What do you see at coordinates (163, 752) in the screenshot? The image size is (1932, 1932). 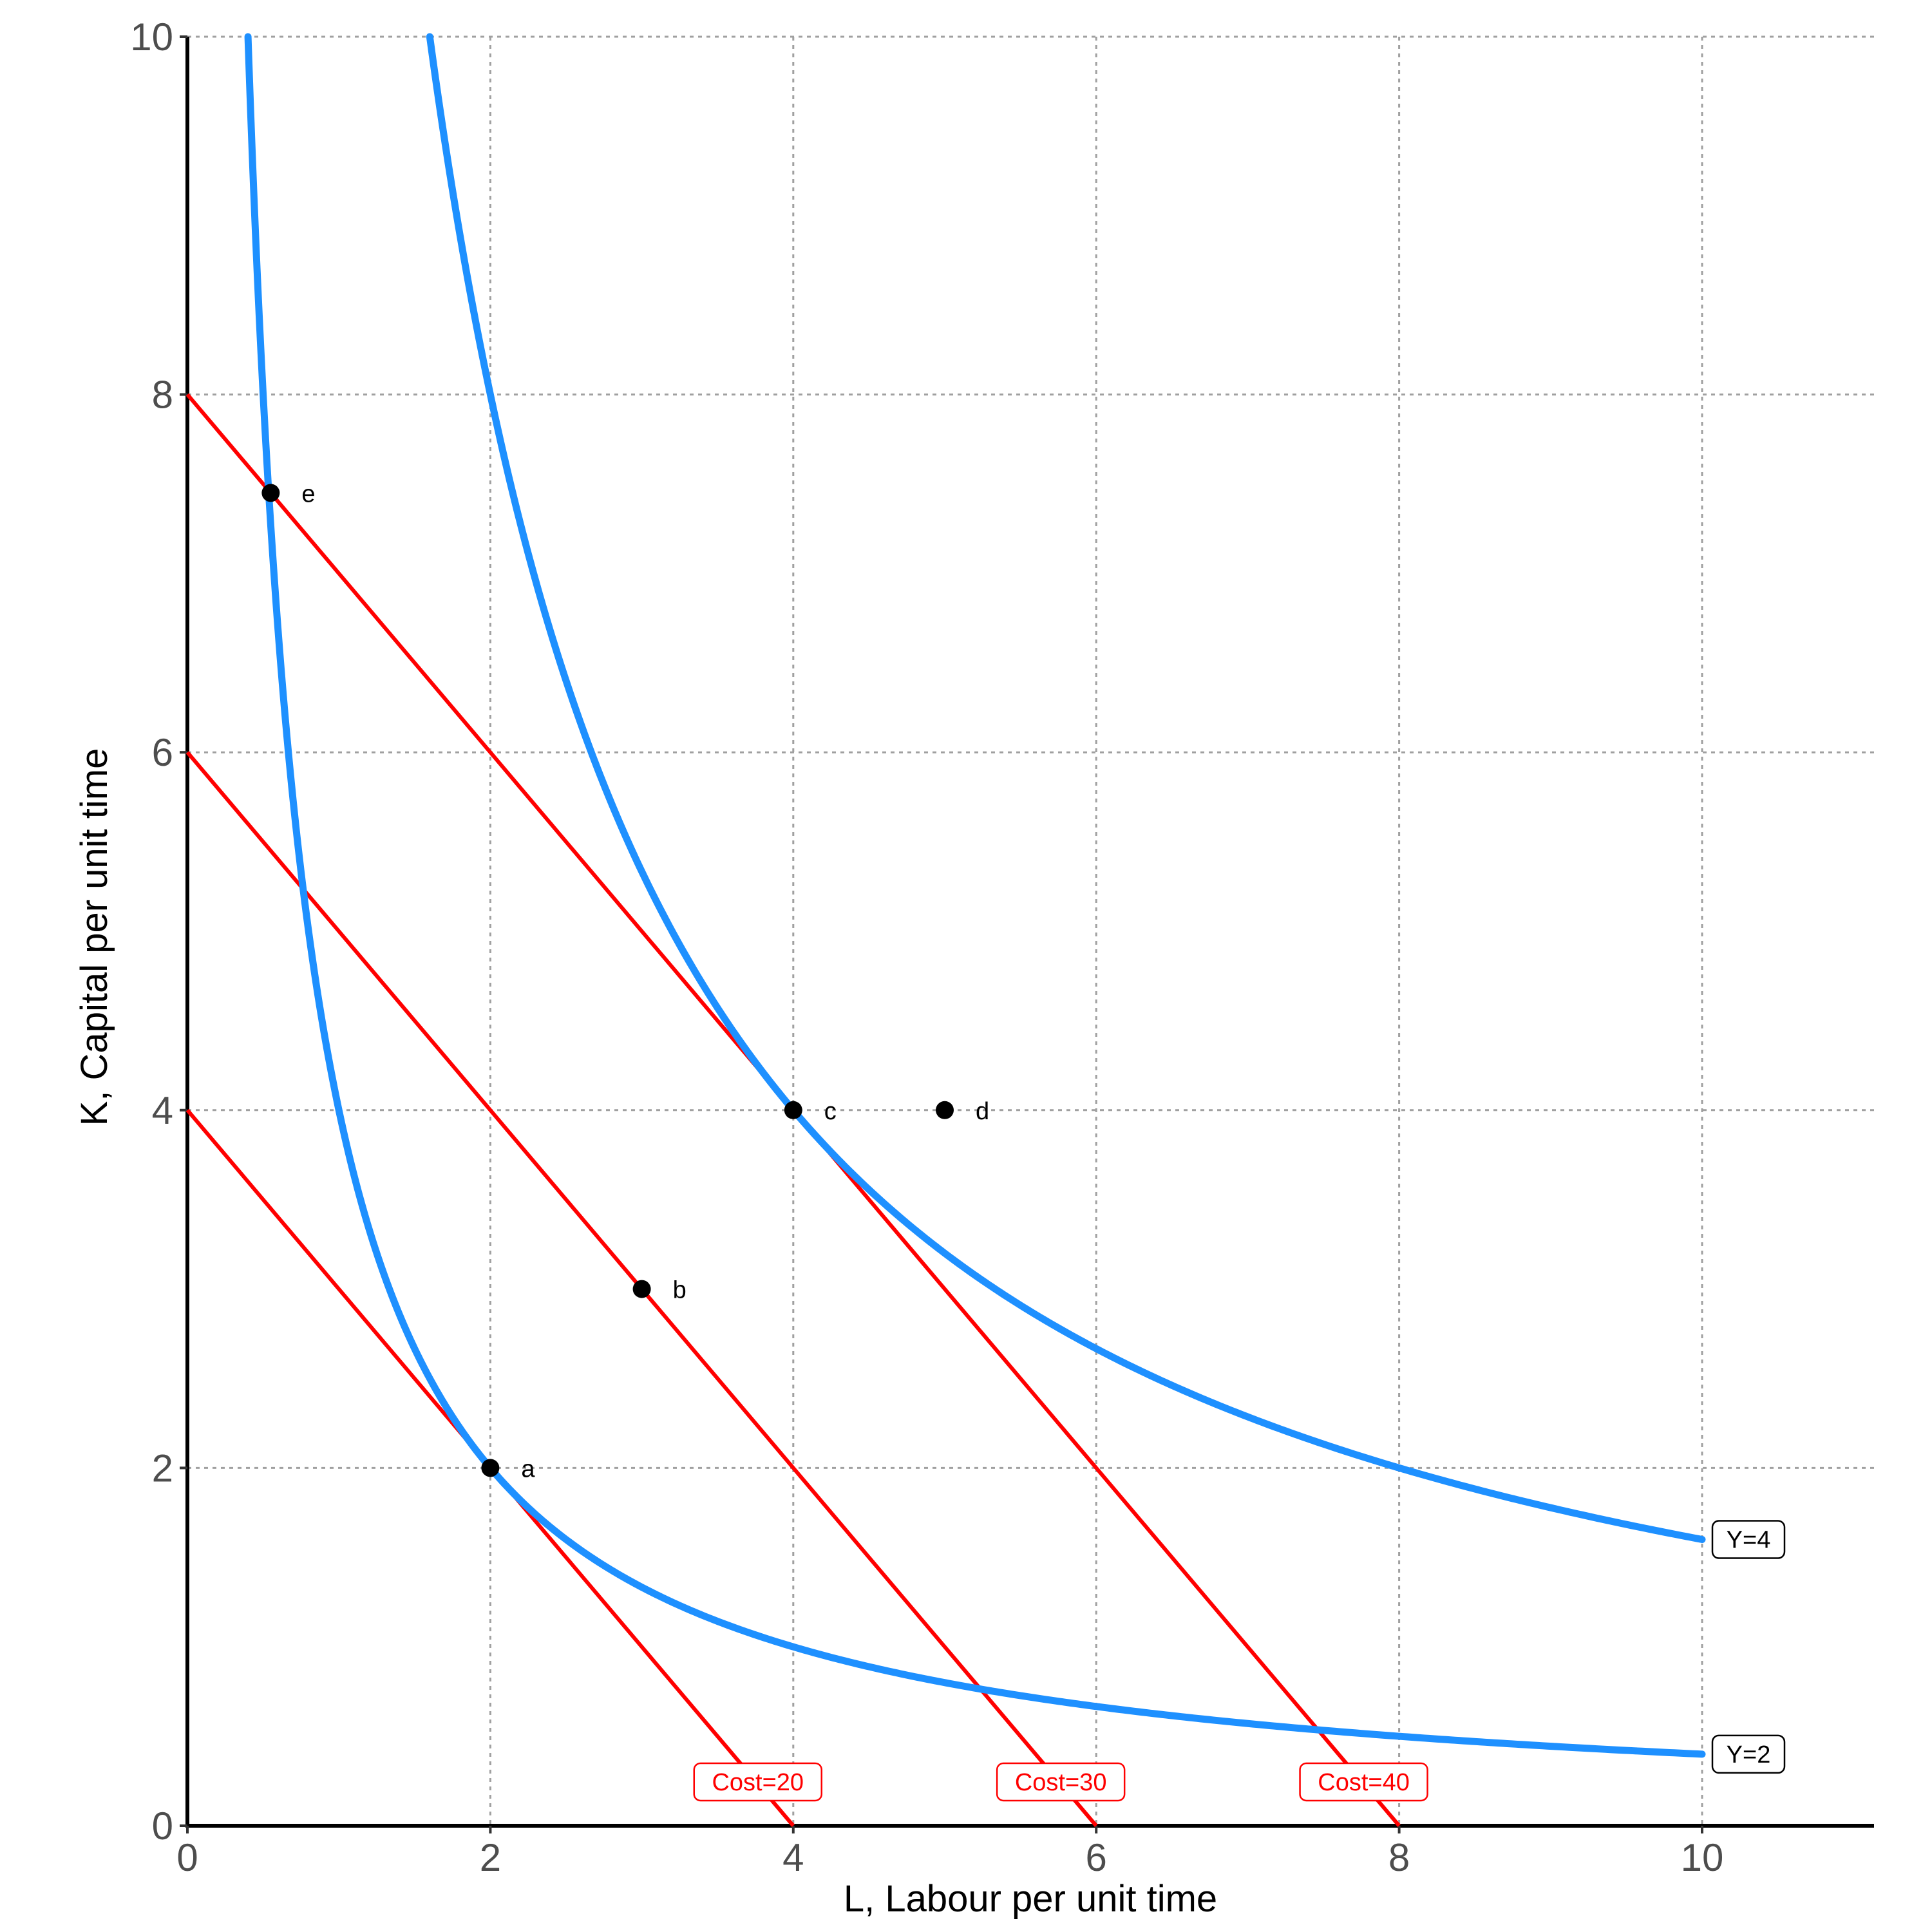 I see `y-tick-label: 6` at bounding box center [163, 752].